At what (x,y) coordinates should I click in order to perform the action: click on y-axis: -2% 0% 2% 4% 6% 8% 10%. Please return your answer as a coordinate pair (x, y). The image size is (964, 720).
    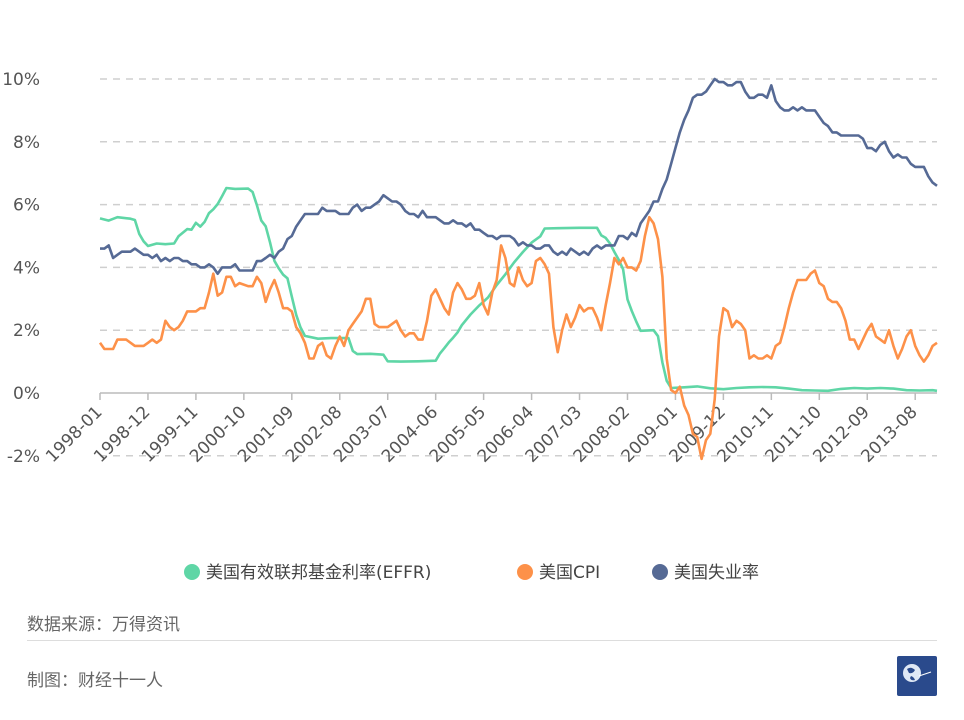
    Looking at the image, I should click on (21, 268).